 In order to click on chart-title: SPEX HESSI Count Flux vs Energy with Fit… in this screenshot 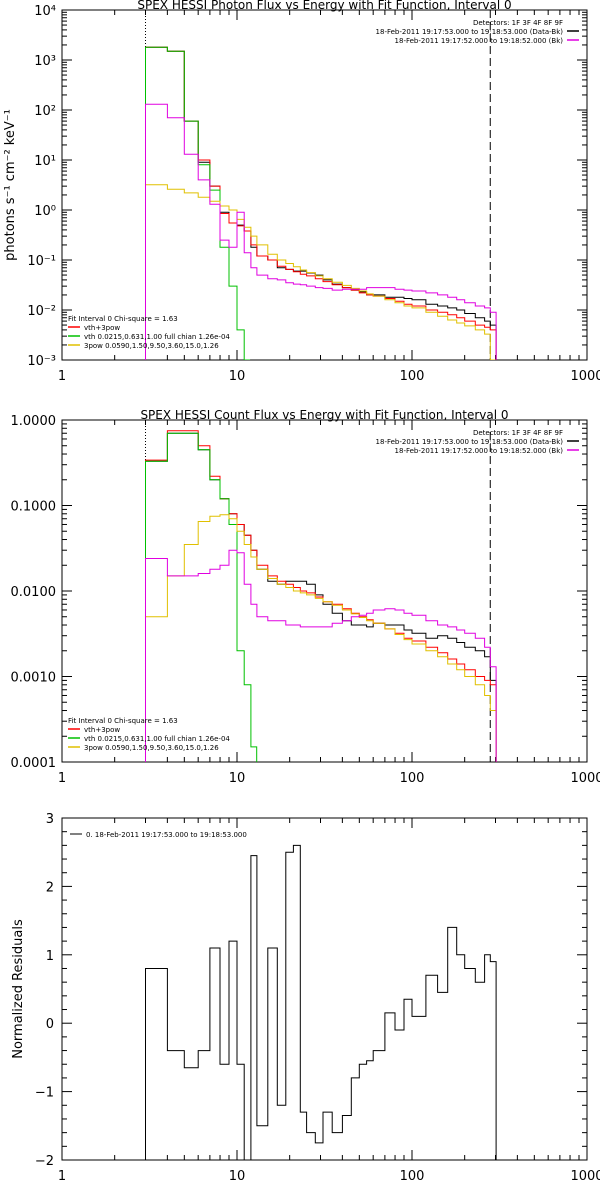, I will do `click(324, 415)`.